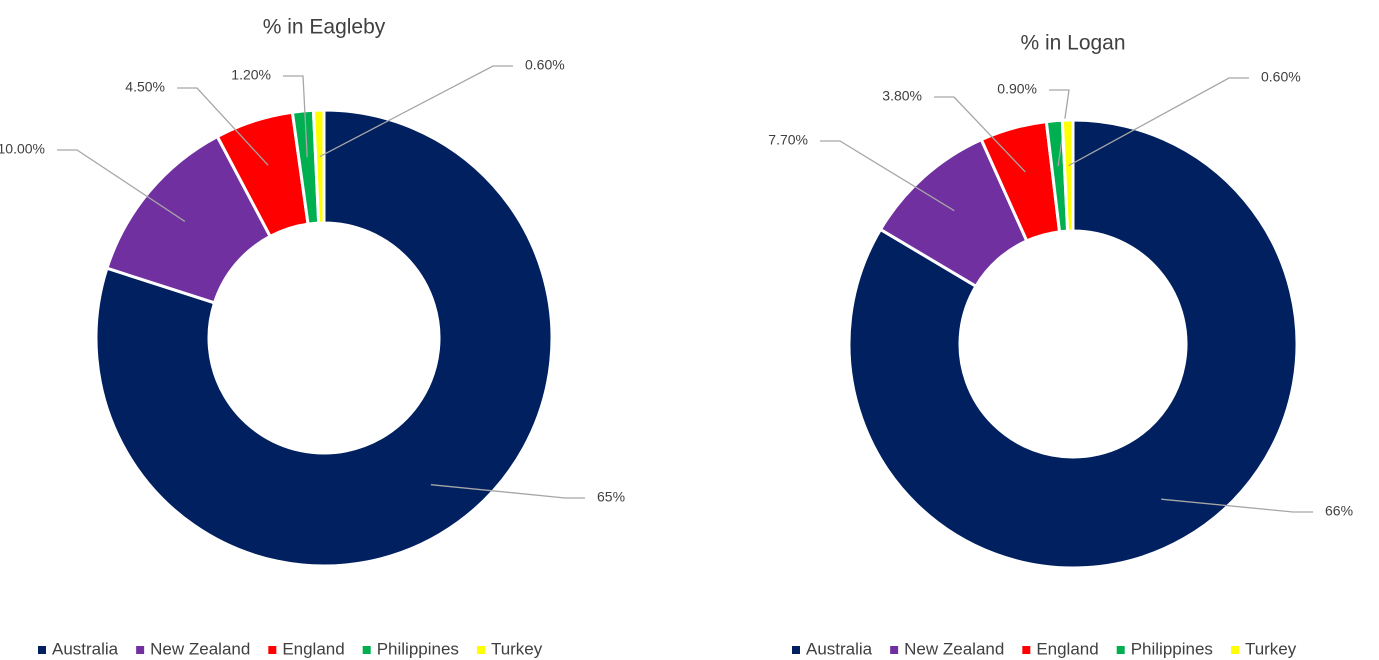  What do you see at coordinates (251, 75) in the screenshot?
I see `data-label: 1.20%` at bounding box center [251, 75].